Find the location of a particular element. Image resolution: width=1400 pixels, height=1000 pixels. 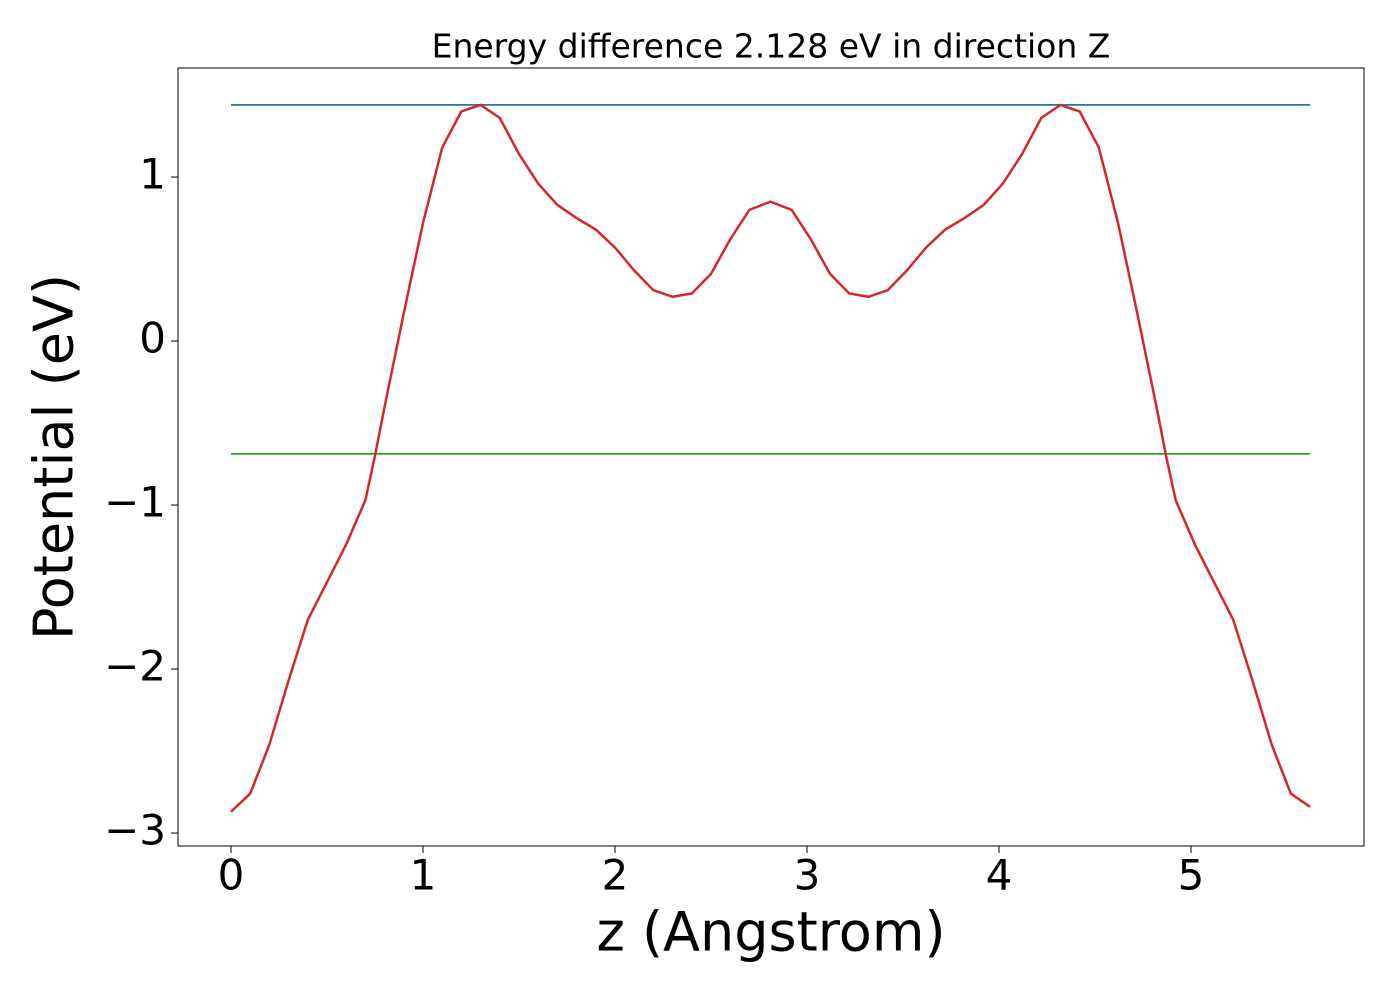

y-tick-label: 1 is located at coordinates (152, 174).